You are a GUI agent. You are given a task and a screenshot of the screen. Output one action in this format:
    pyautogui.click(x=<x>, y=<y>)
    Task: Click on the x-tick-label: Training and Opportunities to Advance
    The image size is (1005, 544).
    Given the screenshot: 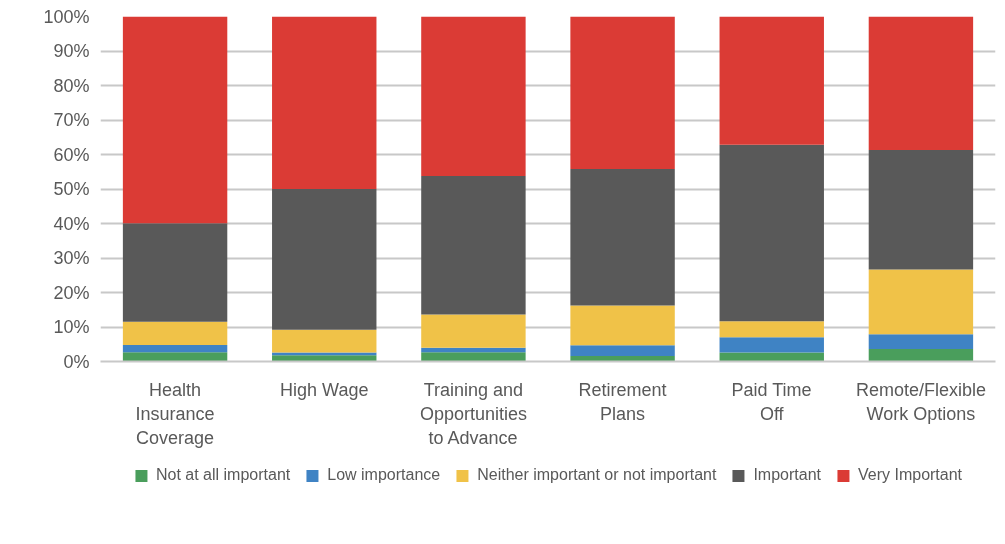 What is the action you would take?
    pyautogui.click(x=473, y=413)
    